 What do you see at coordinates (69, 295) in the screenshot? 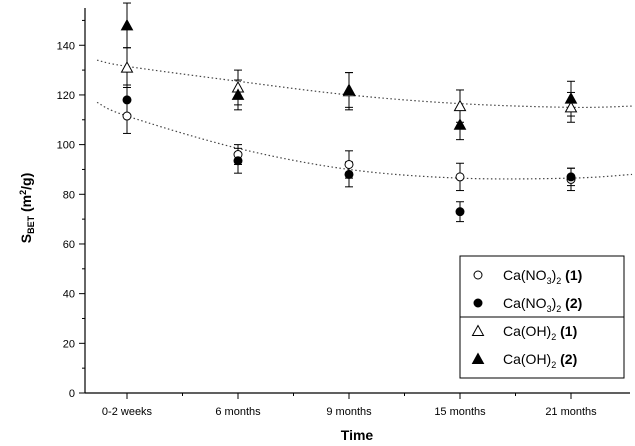
I see `y-tick-label: 40` at bounding box center [69, 295].